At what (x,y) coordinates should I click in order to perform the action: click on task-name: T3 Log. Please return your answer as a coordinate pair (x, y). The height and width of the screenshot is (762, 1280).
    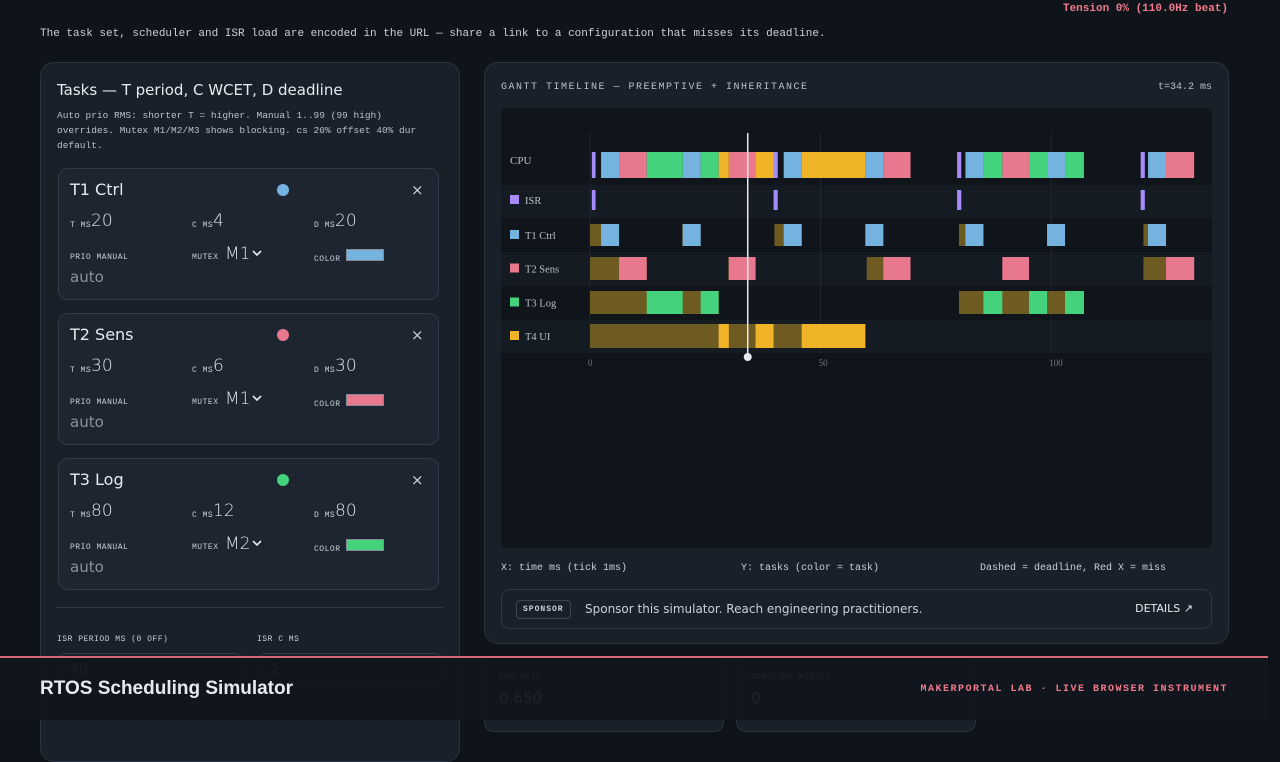
    Looking at the image, I should click on (97, 479).